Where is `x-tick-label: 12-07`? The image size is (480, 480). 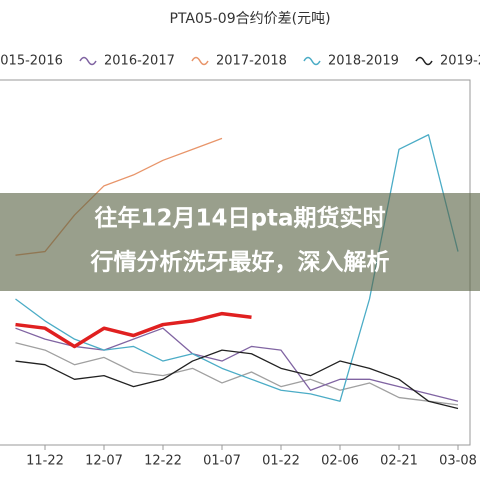
x-tick-label: 12-07 is located at coordinates (104, 461).